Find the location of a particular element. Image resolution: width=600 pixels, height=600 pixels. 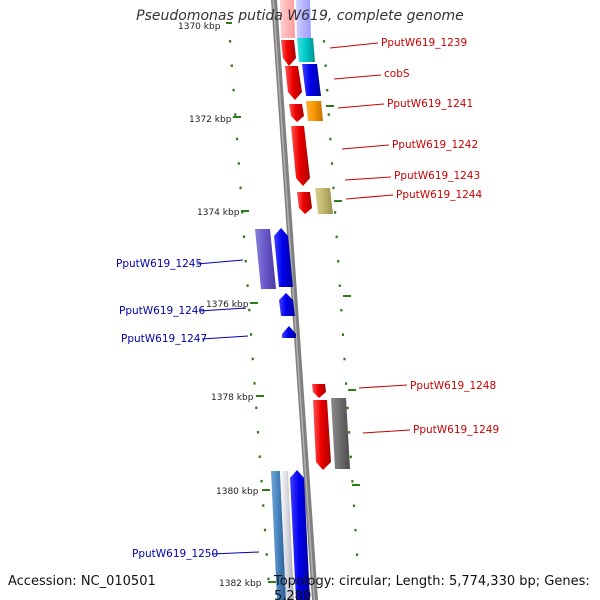

tick-label-1380: 1380 kbp is located at coordinates (237, 492).